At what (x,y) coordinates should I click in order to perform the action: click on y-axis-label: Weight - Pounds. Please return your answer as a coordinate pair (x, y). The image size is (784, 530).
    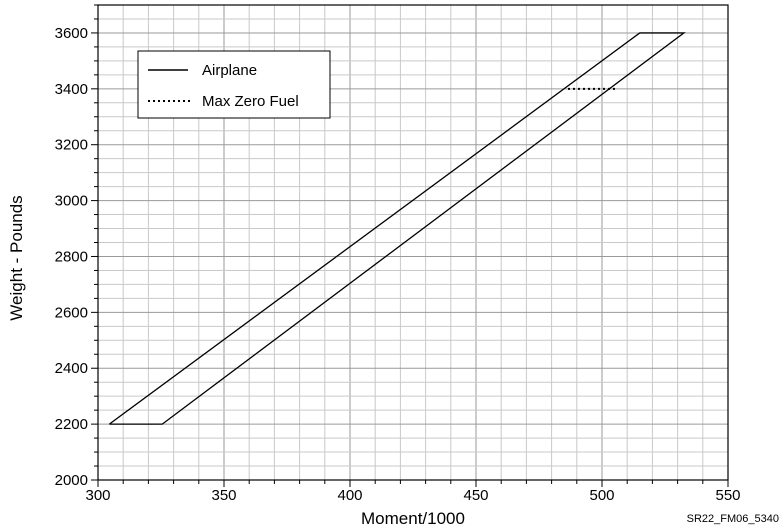
    Looking at the image, I should click on (16, 257).